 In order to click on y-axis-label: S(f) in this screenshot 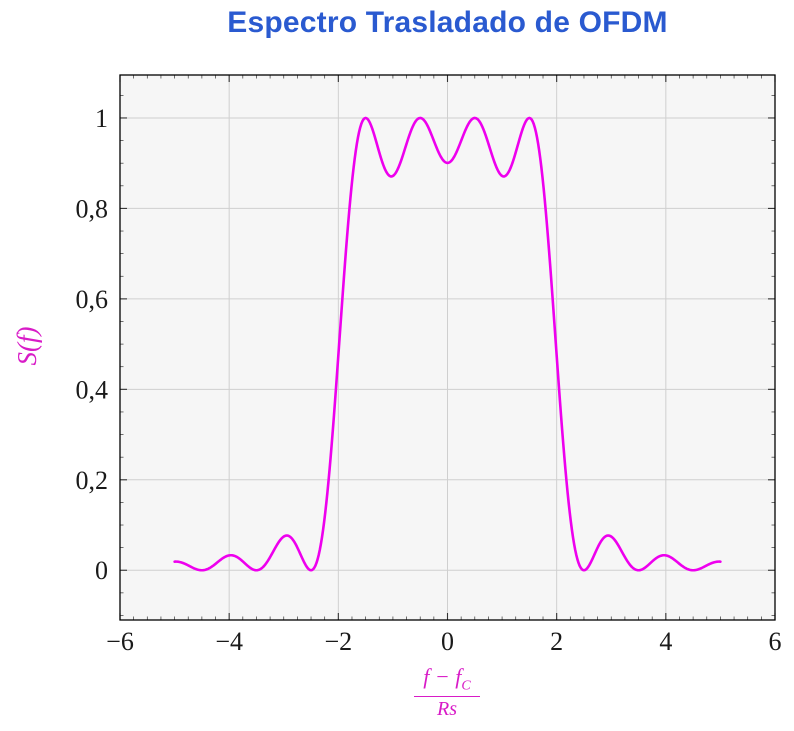, I will do `click(27, 346)`.